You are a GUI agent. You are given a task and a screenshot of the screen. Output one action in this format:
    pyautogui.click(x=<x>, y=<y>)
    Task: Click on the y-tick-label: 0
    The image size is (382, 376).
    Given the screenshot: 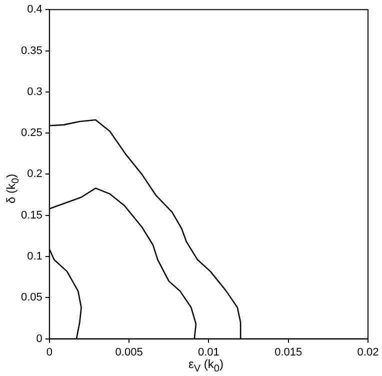 What is the action you would take?
    pyautogui.click(x=39, y=338)
    